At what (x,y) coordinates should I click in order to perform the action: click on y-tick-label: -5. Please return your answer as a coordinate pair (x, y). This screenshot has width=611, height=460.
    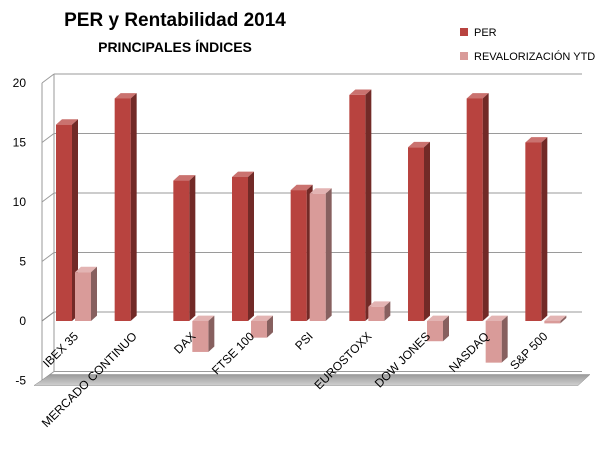
    Looking at the image, I should click on (20, 381).